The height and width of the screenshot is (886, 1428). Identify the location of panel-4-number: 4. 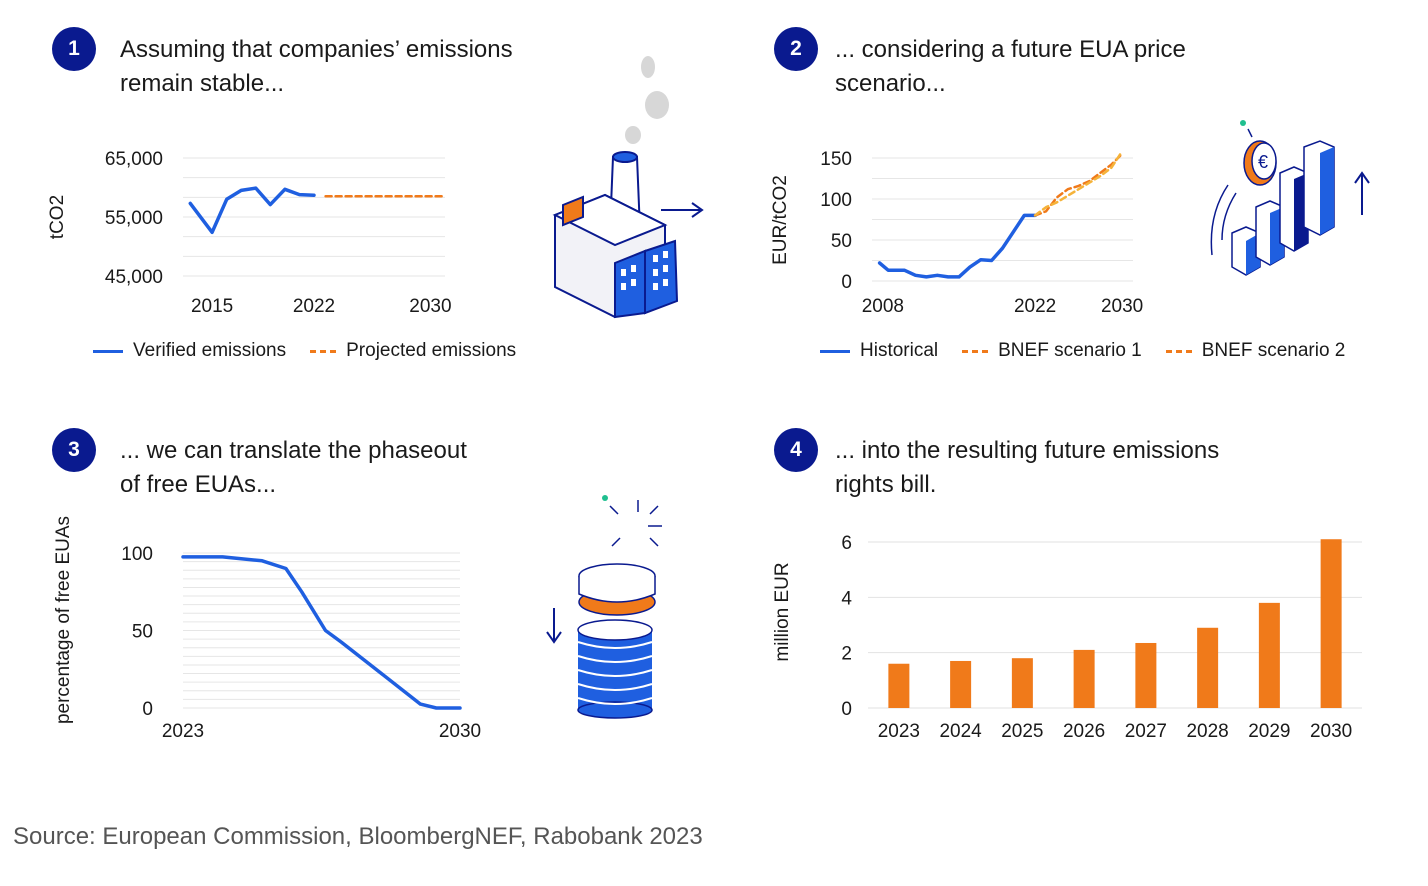
(796, 450).